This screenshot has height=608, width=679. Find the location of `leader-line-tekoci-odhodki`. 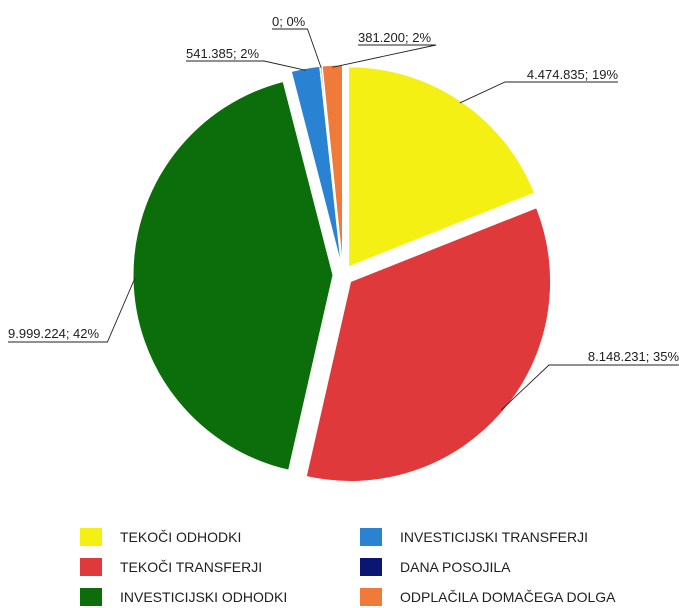

leader-line-tekoci-odhodki is located at coordinates (538, 92).